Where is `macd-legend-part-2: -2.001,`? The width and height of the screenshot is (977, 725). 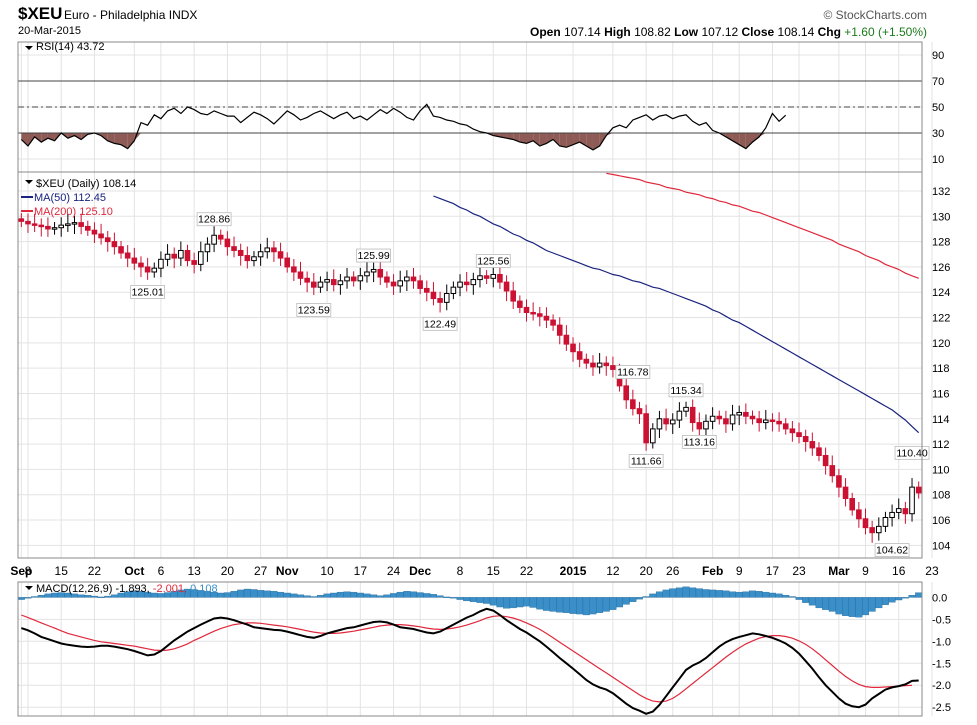 macd-legend-part-2: -2.001, is located at coordinates (171, 589).